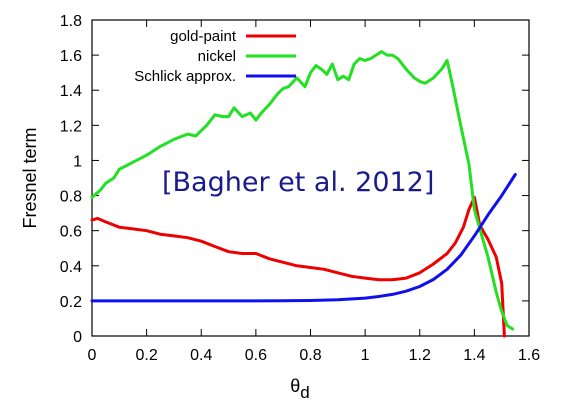 This screenshot has height=410, width=561. What do you see at coordinates (71, 302) in the screenshot?
I see `y-tick-label: 0.2` at bounding box center [71, 302].